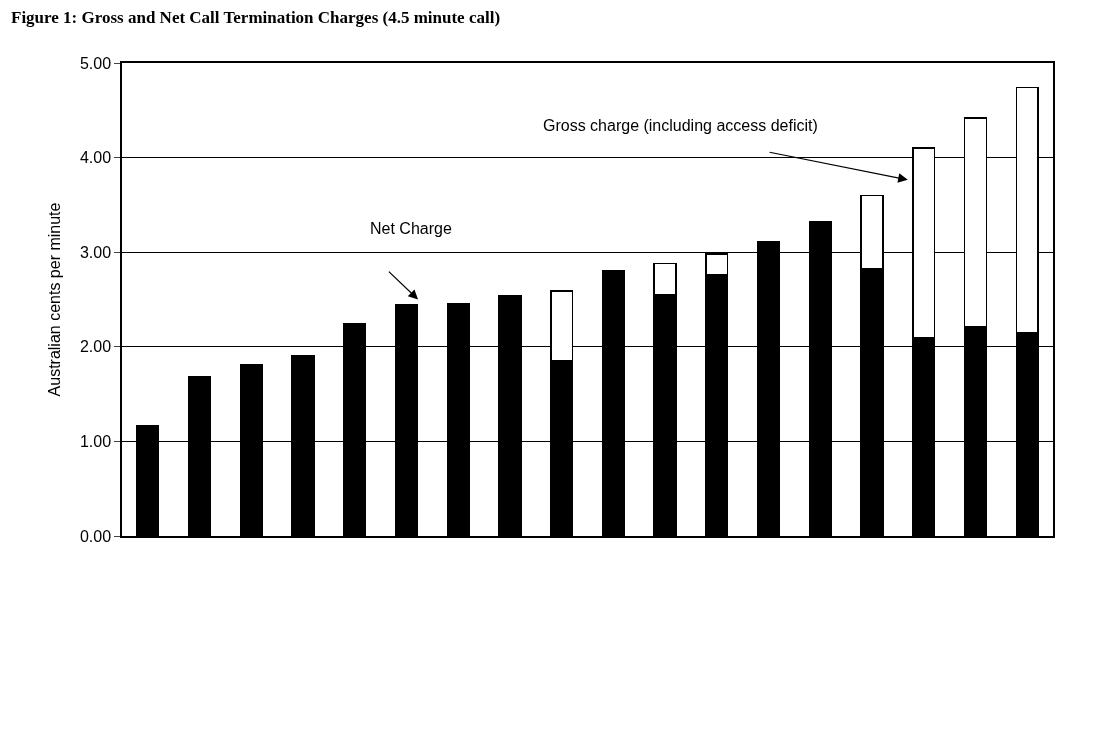  What do you see at coordinates (256, 17) in the screenshot?
I see `chart-title: Figure 1: Gross and Net Call Termination Charges (4.5 minute call)` at bounding box center [256, 17].